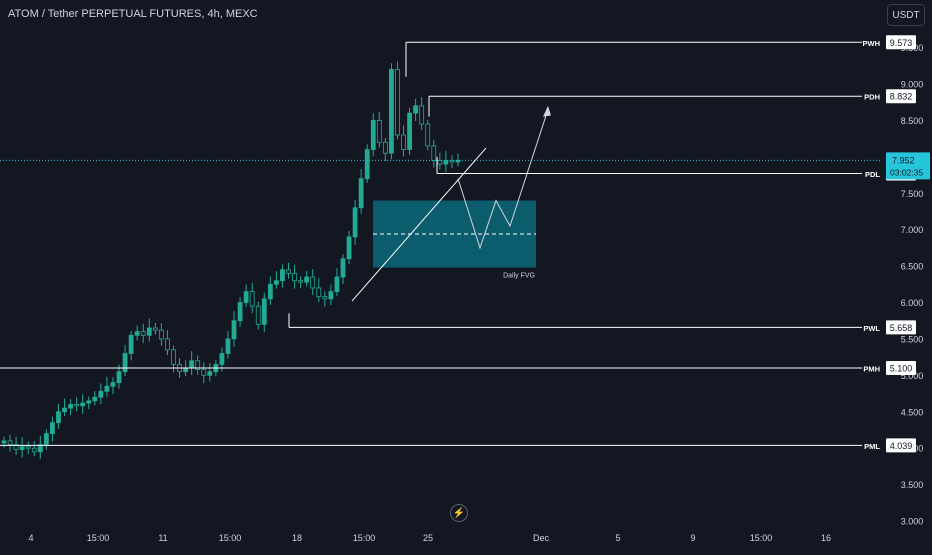 This screenshot has width=932, height=555. What do you see at coordinates (912, 230) in the screenshot?
I see `price-tick: 7.000` at bounding box center [912, 230].